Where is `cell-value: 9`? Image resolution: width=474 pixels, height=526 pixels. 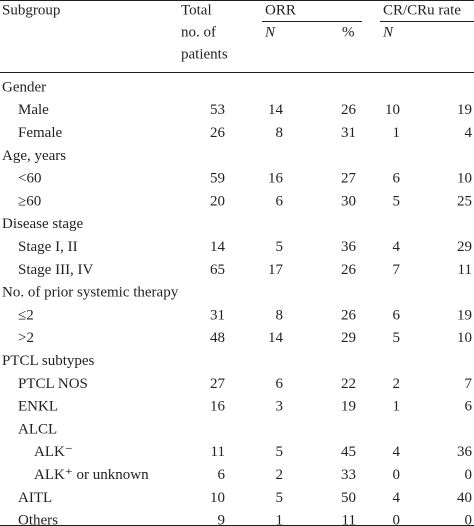 cell-value: 9 is located at coordinates (222, 519).